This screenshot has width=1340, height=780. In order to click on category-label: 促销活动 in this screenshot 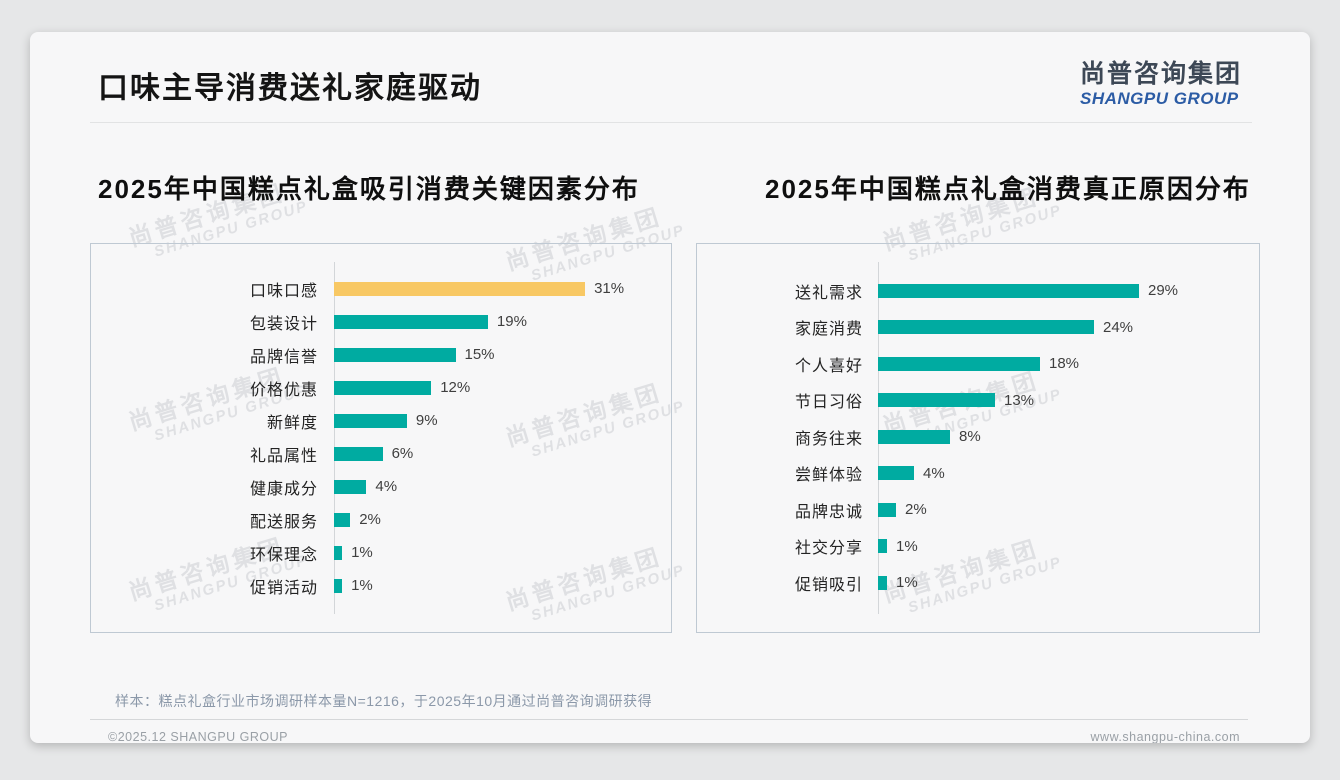, I will do `click(283, 588)`.